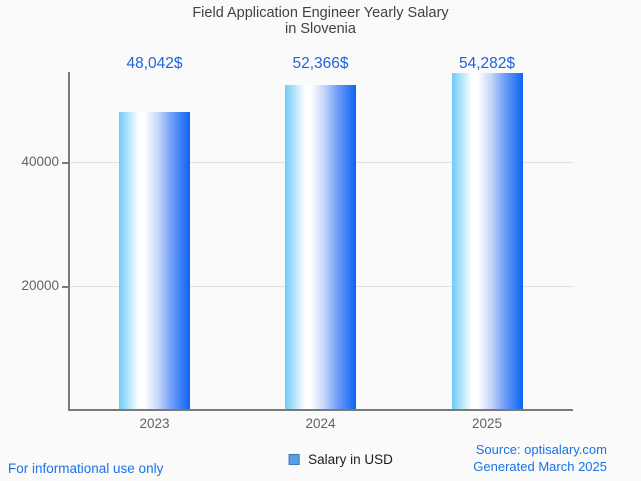 The image size is (641, 481). What do you see at coordinates (350, 459) in the screenshot?
I see `legend-label: Salary in USD` at bounding box center [350, 459].